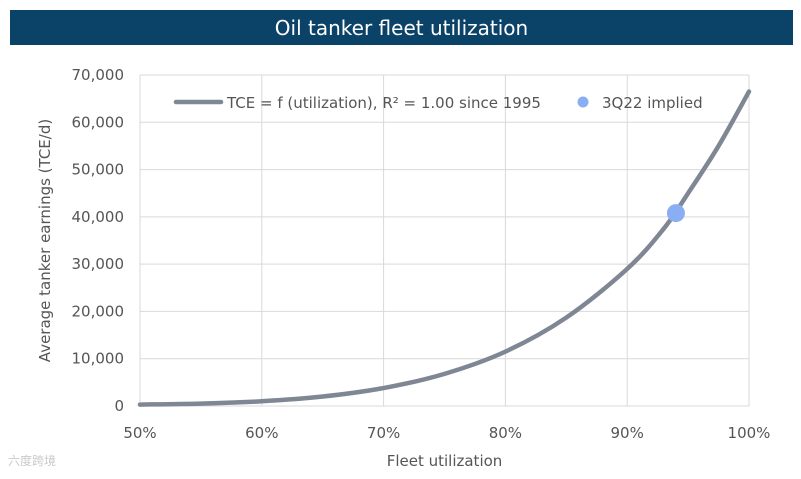 The width and height of the screenshot is (801, 479). I want to click on y-tick-label: 10,000, so click(98, 359).